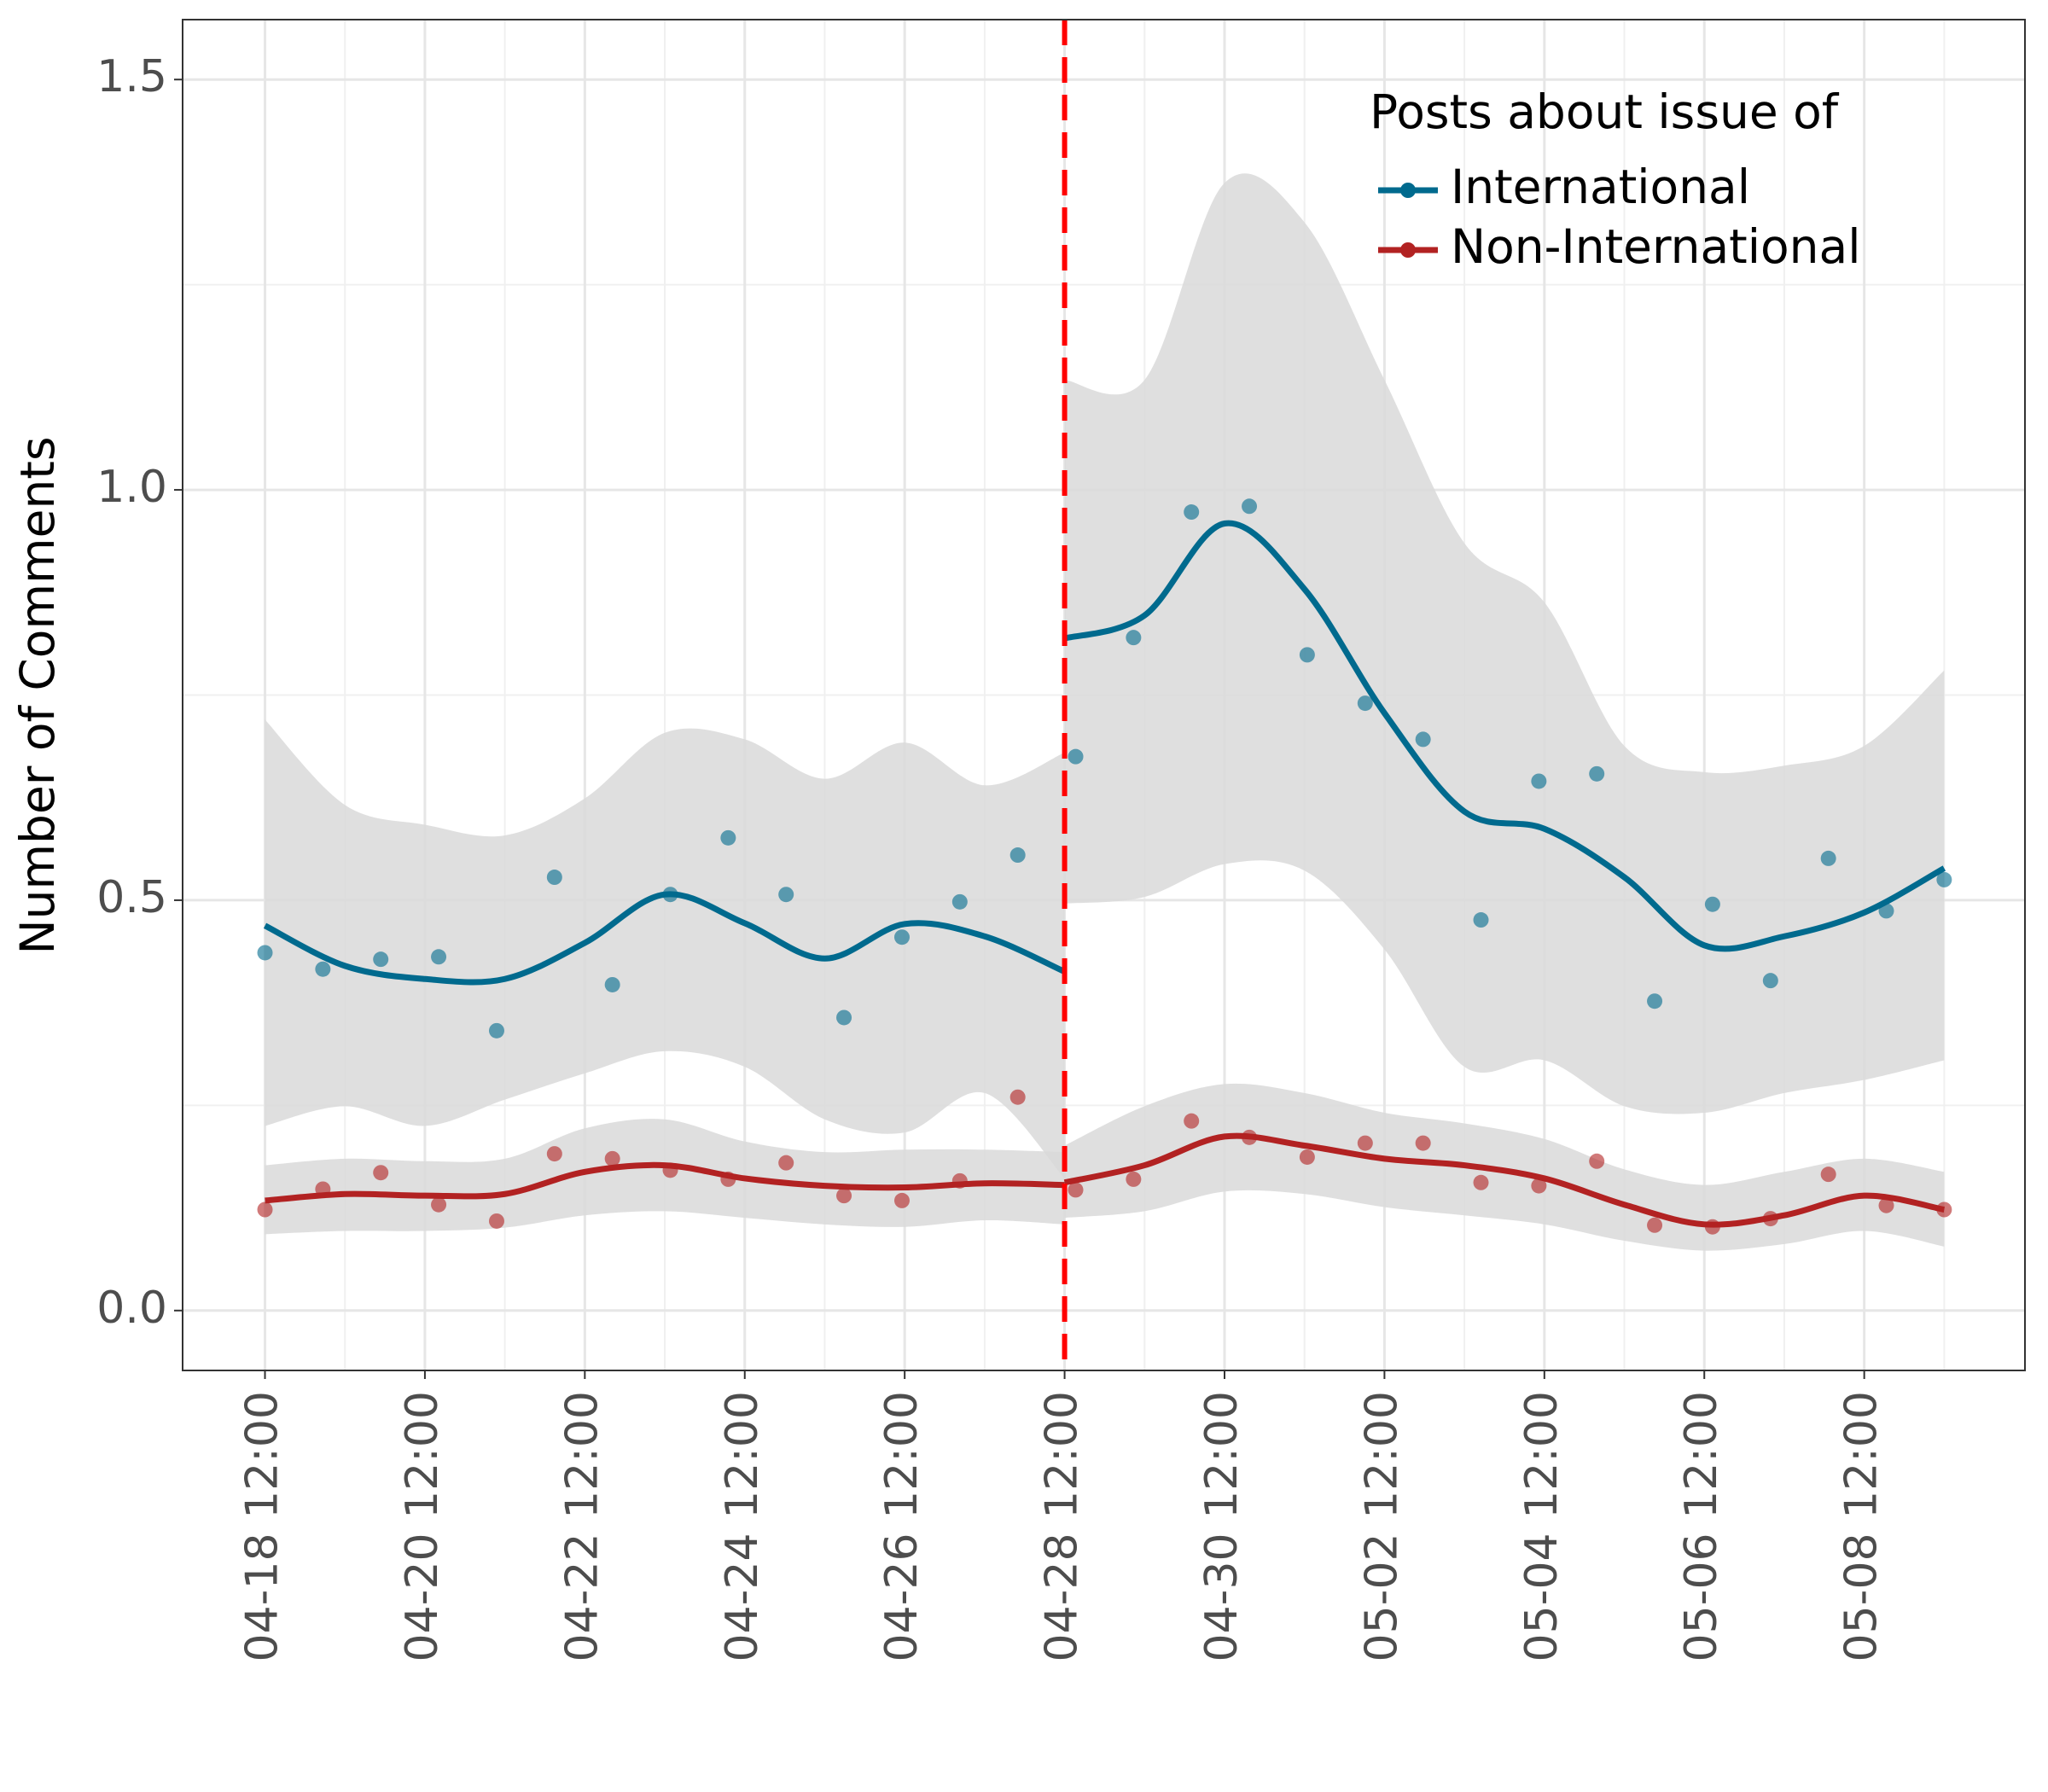 The height and width of the screenshot is (1792, 2048). I want to click on x-tick-label: 04-26 12:00, so click(902, 1526).